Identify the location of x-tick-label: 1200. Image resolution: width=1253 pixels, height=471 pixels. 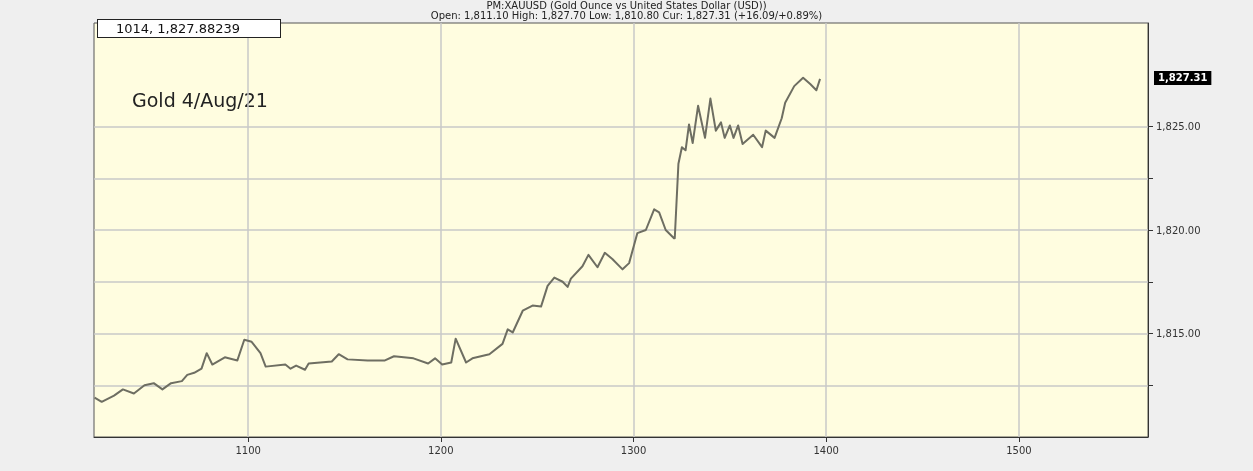
(441, 450).